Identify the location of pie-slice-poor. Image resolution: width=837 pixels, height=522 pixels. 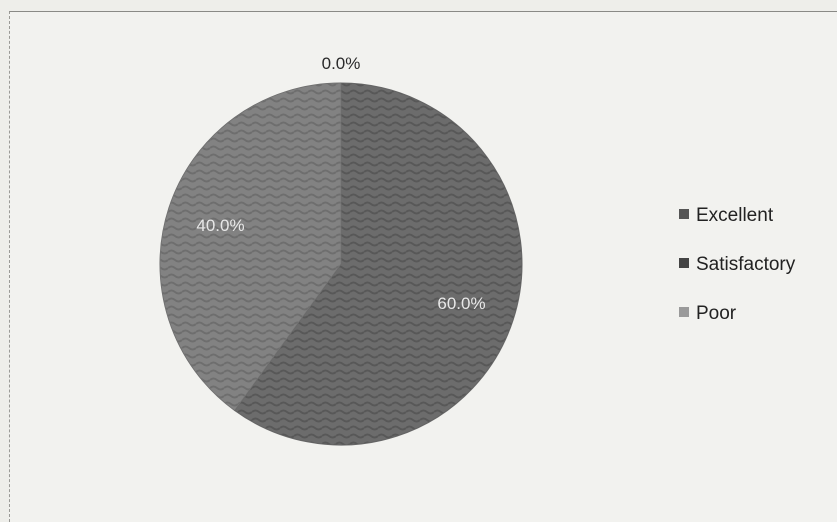
(250, 247).